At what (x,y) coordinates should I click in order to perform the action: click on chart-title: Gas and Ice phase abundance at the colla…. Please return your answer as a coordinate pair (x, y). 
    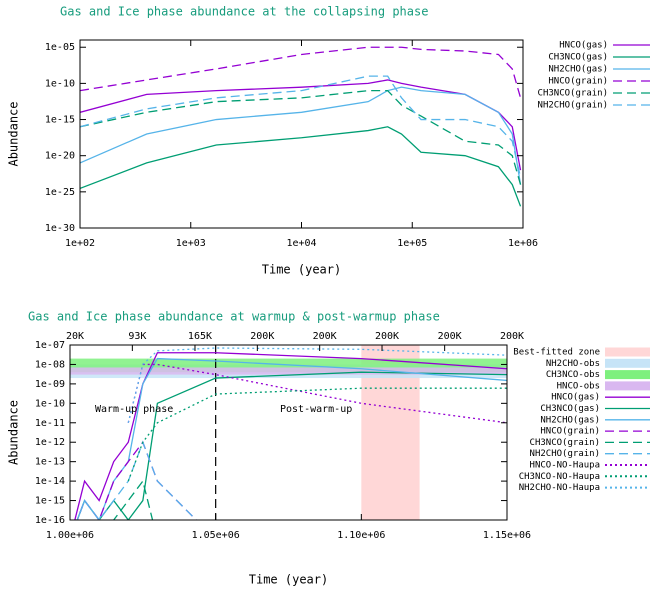
    Looking at the image, I should click on (244, 12).